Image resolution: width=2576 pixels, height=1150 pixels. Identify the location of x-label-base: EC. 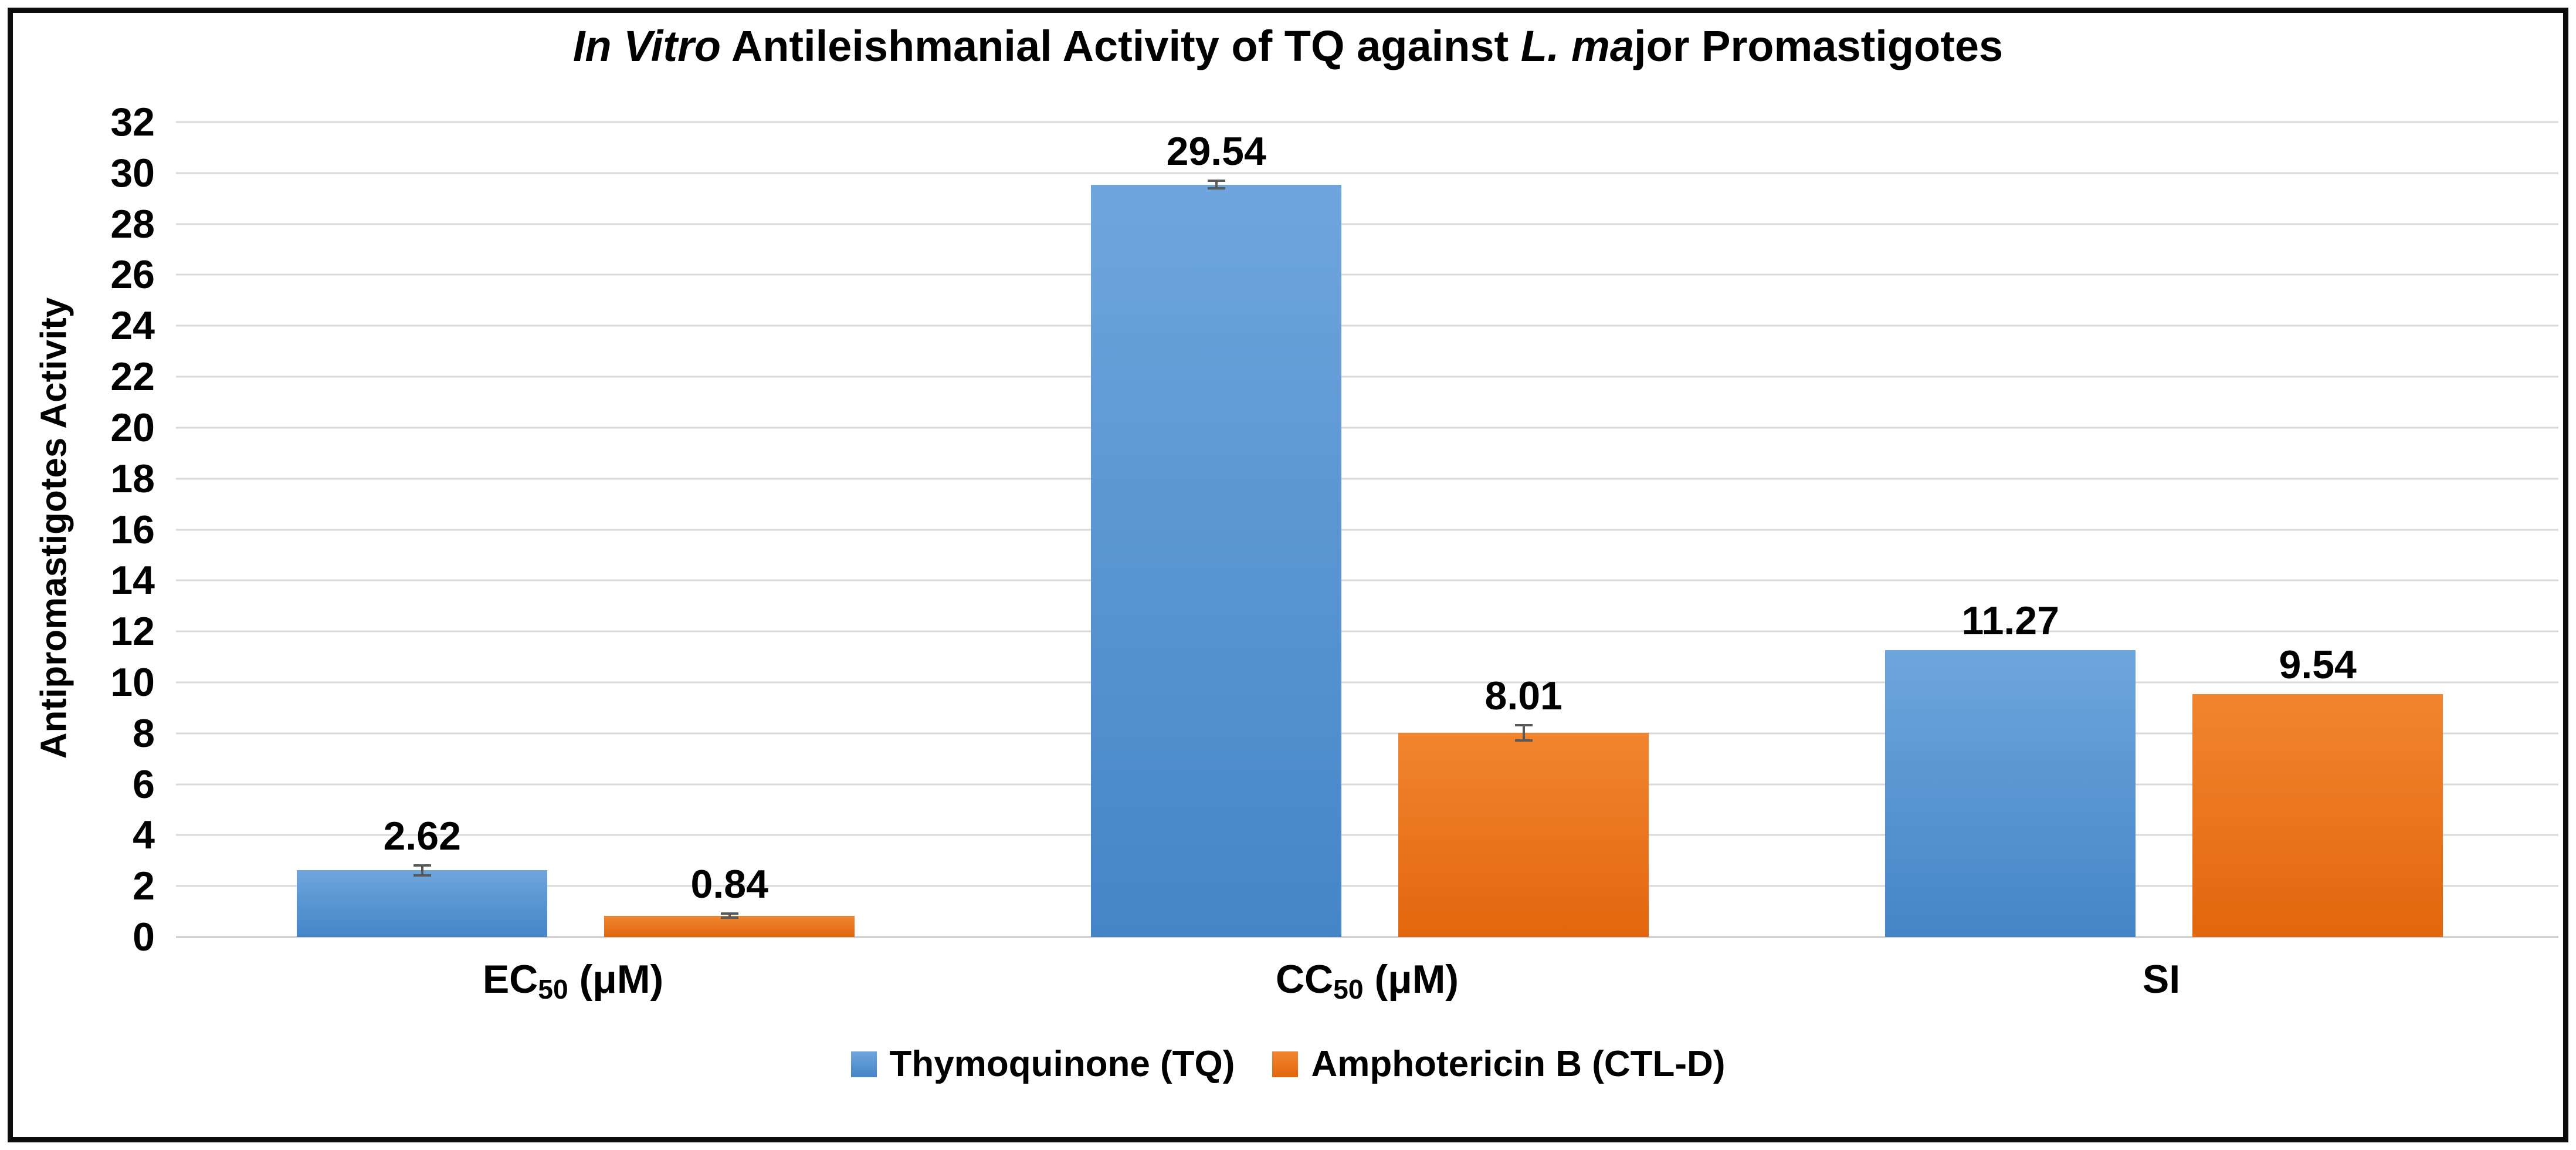
(510, 980).